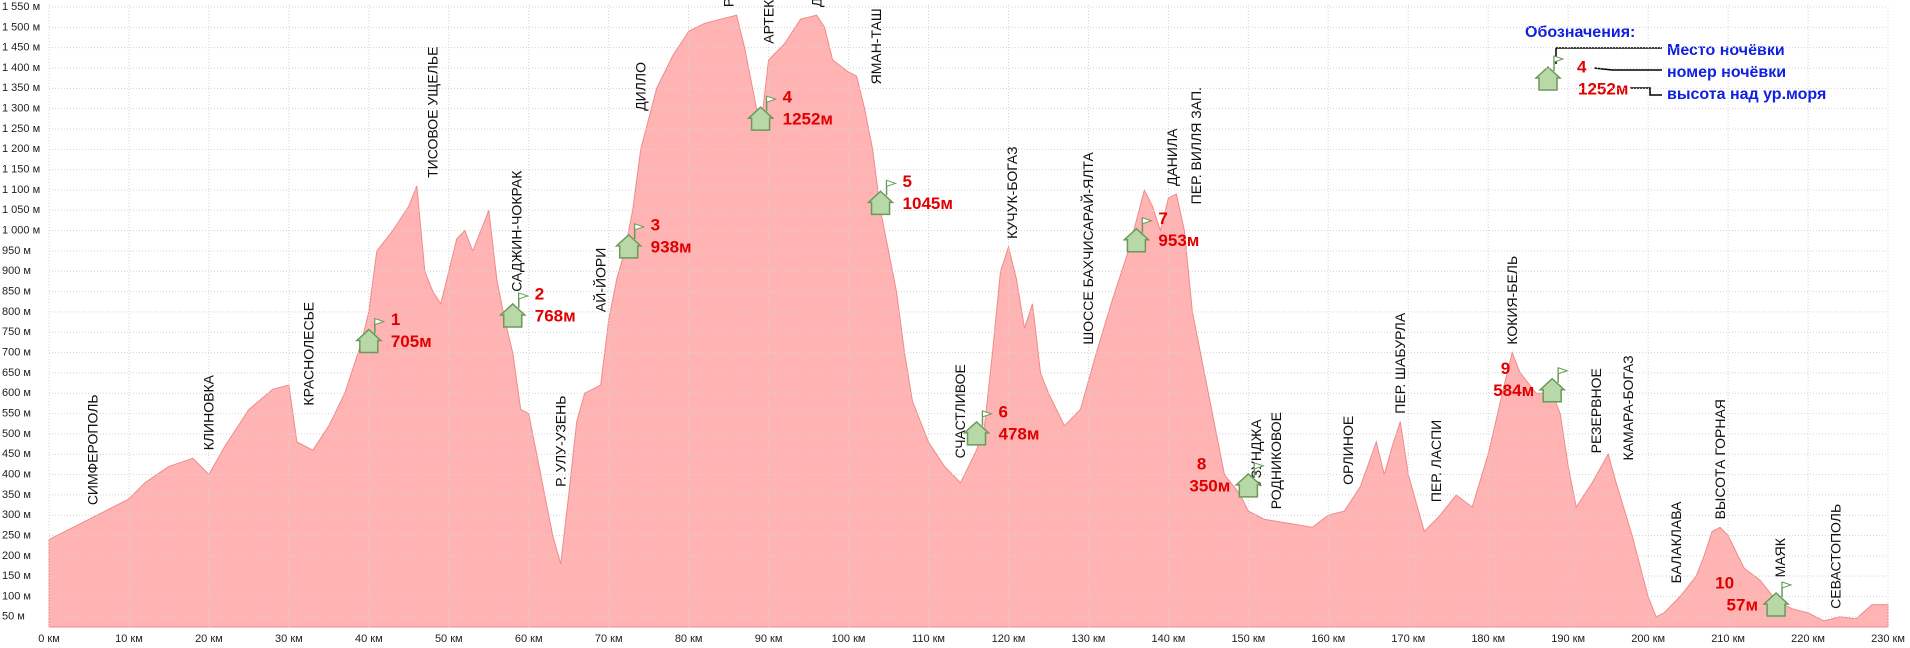 The height and width of the screenshot is (648, 1910). Describe the element at coordinates (16, 535) in the screenshot. I see `y-tick-label: 250 м` at that location.